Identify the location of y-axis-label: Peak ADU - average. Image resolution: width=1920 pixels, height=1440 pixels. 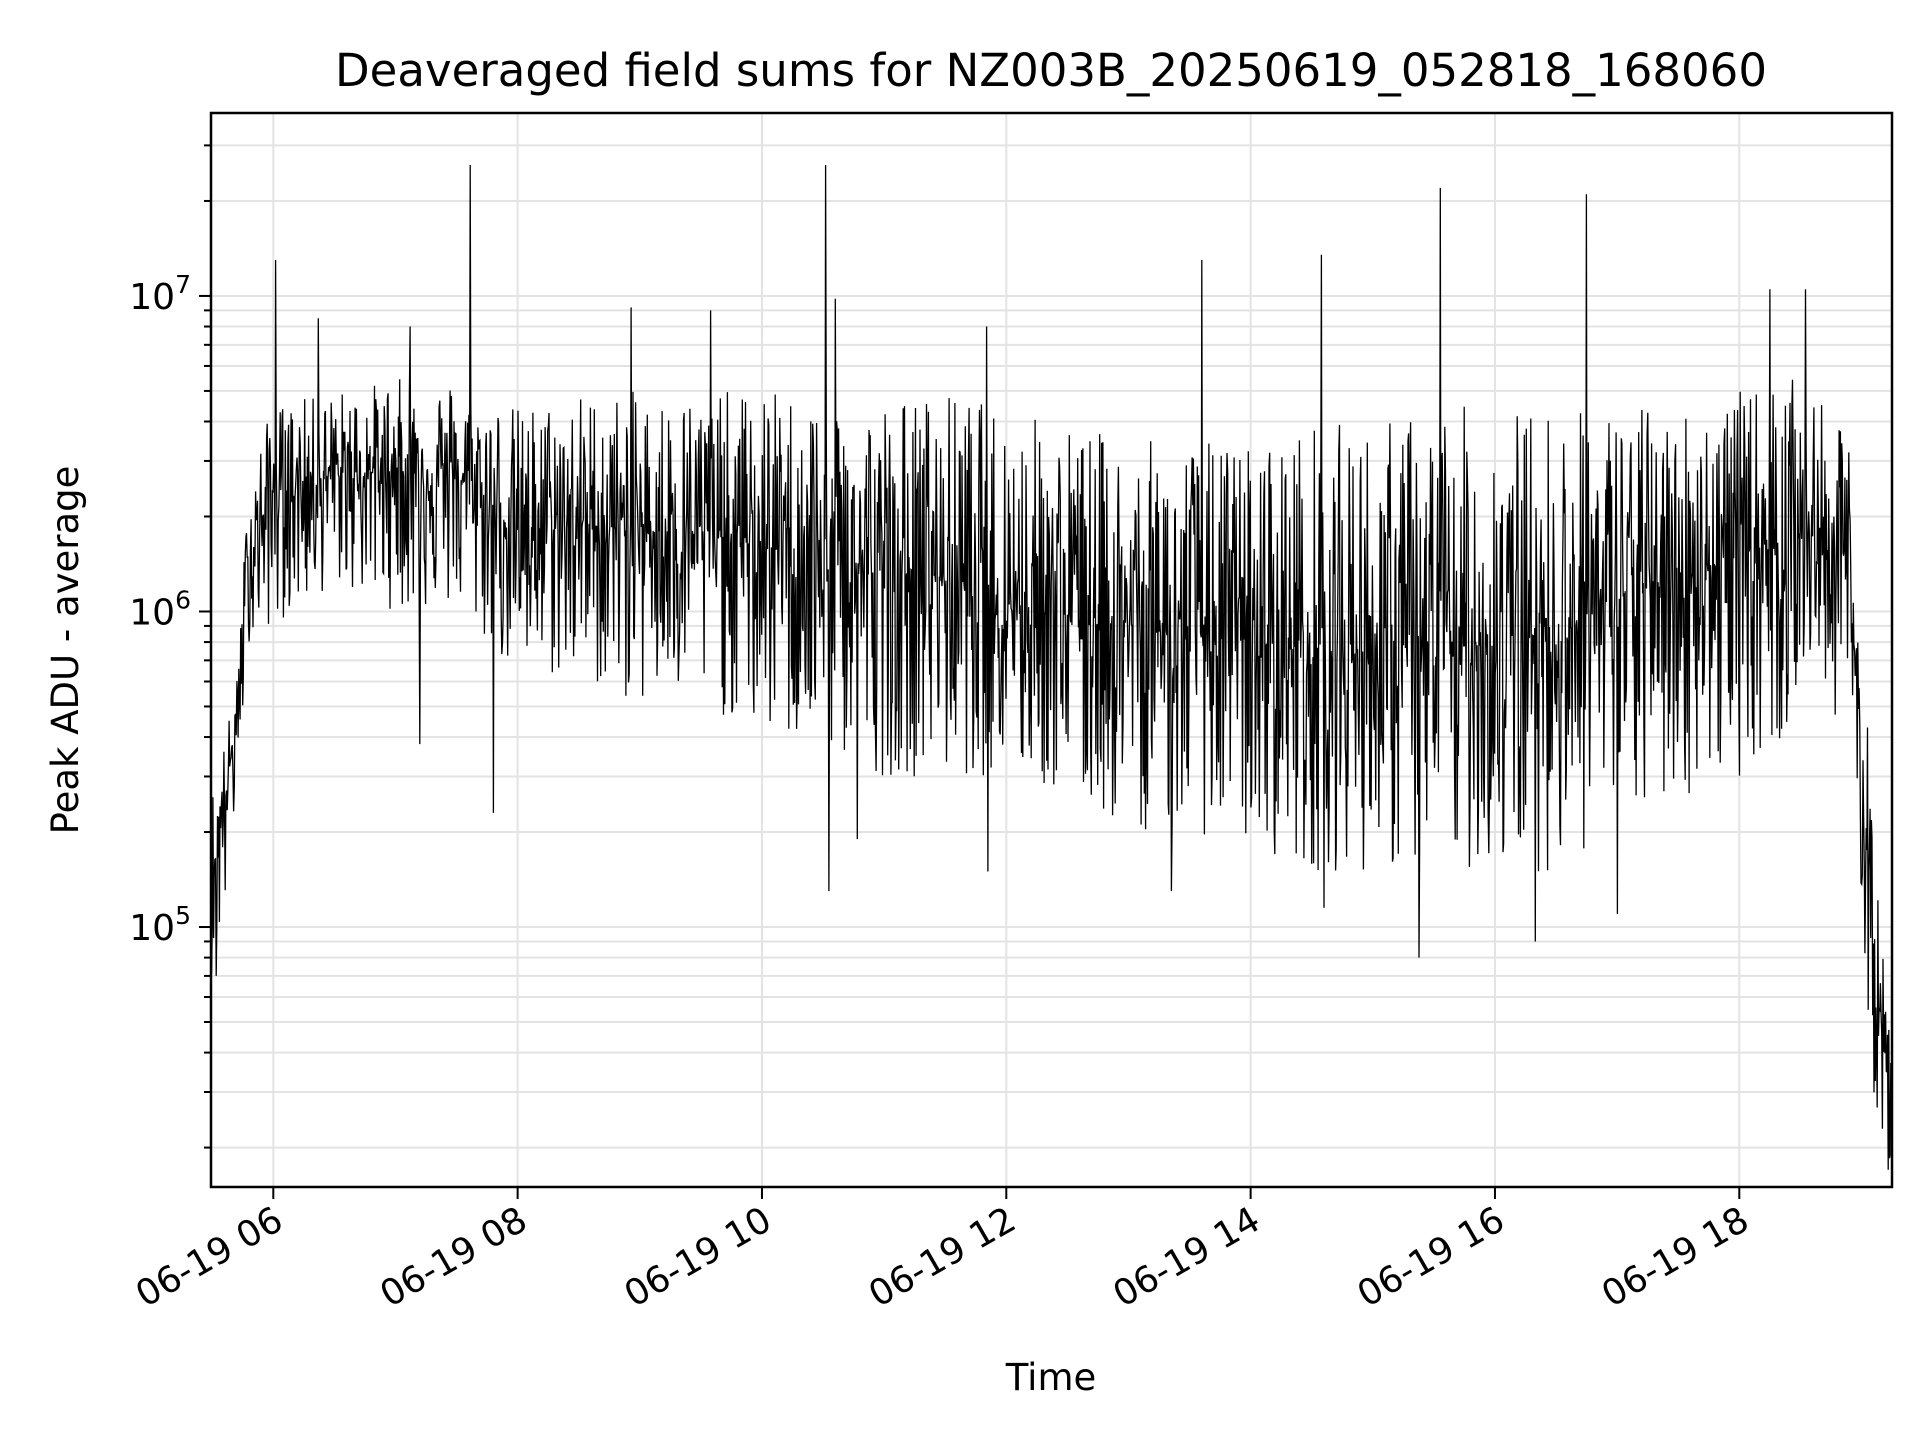
(65, 650).